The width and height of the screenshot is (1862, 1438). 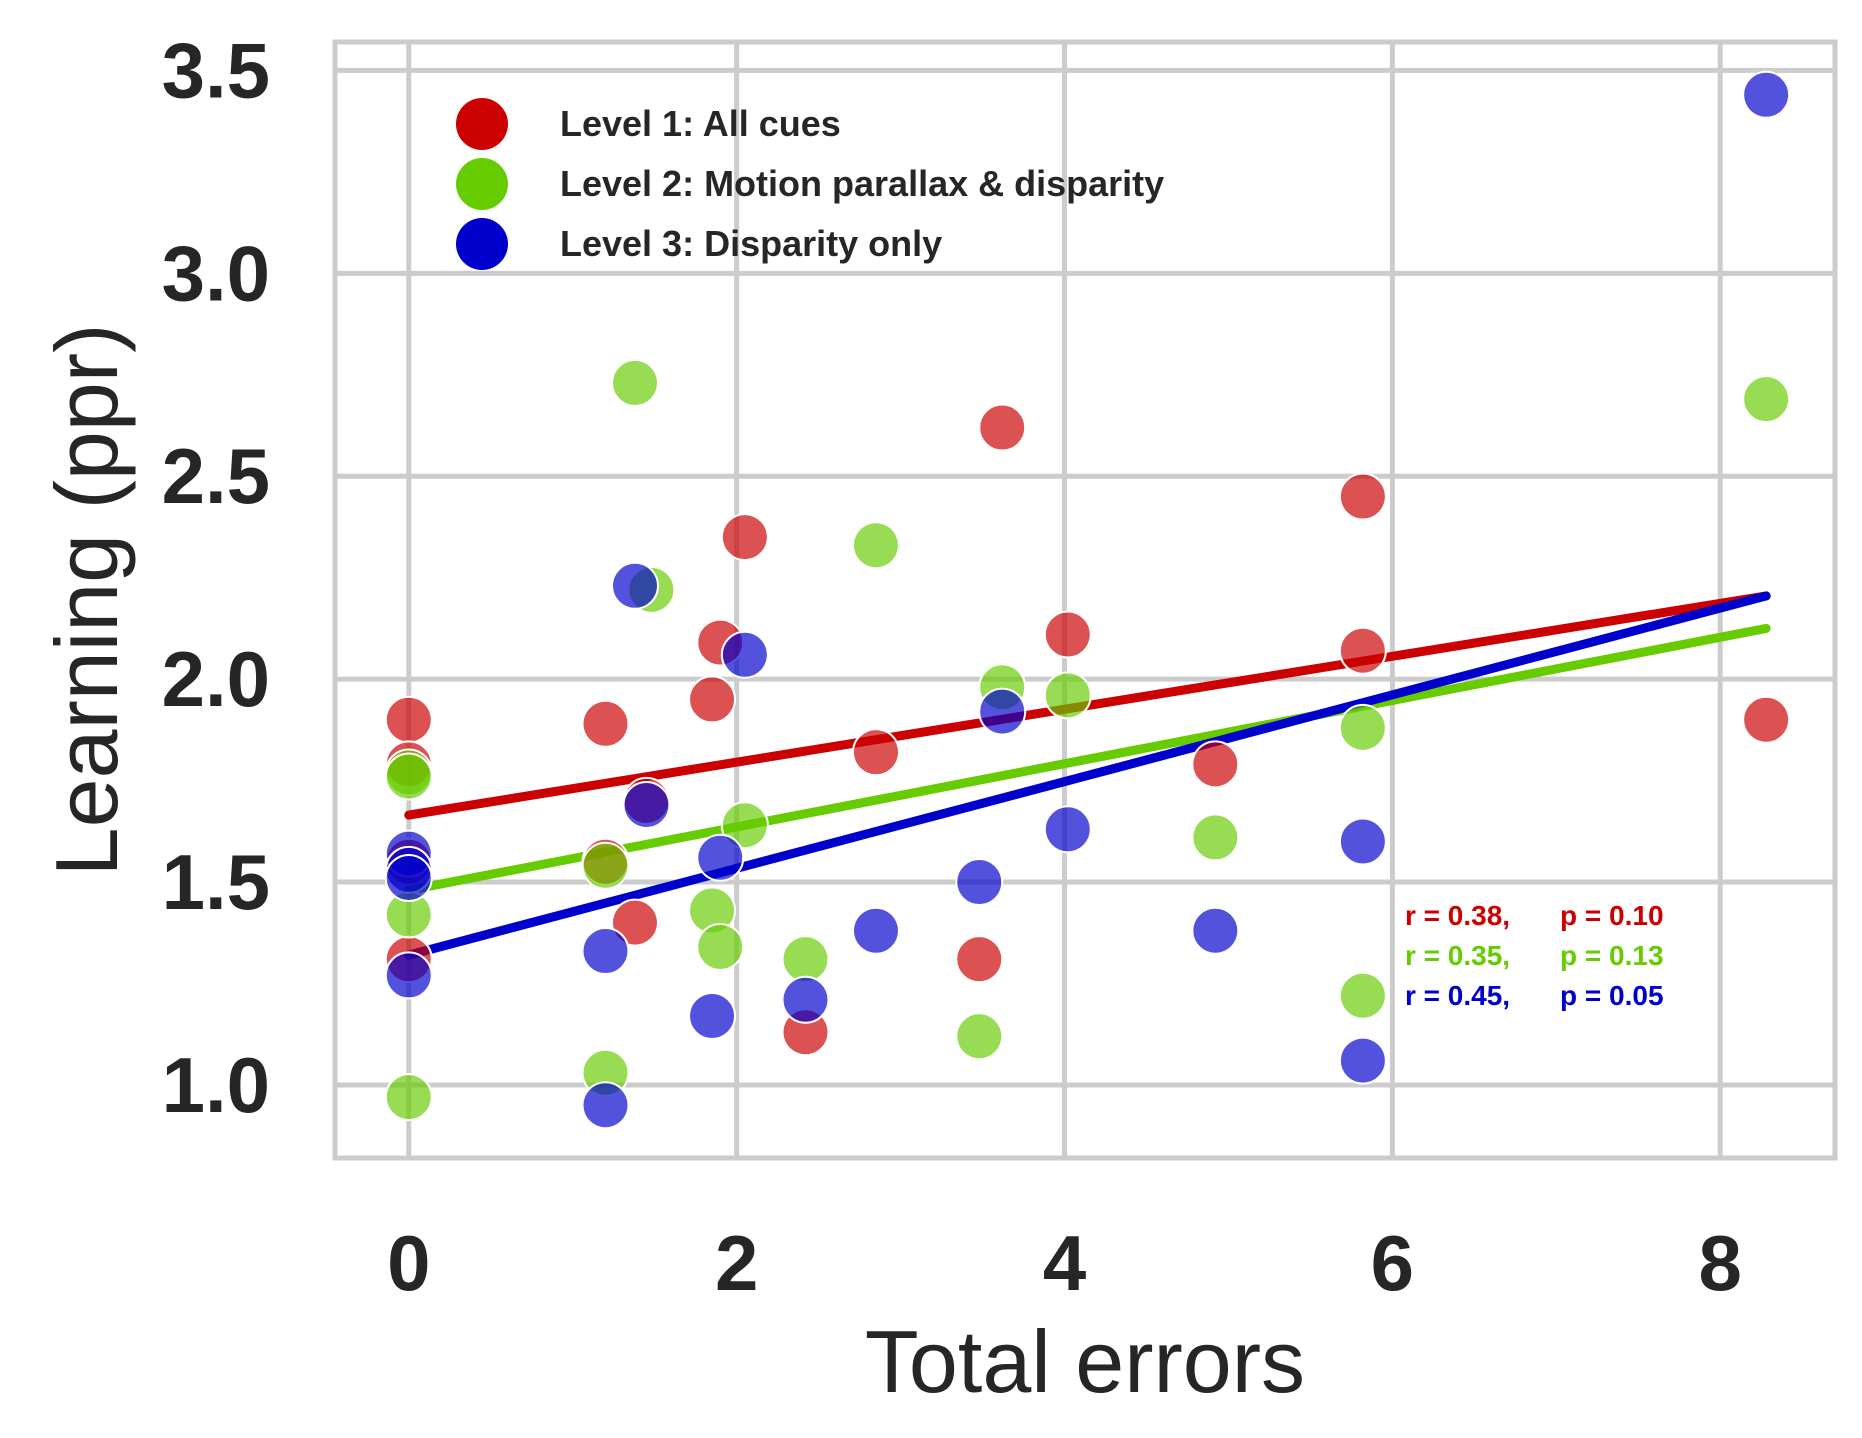 What do you see at coordinates (751, 243) in the screenshot?
I see `legend-label-level-3: Level 3: Disparity only` at bounding box center [751, 243].